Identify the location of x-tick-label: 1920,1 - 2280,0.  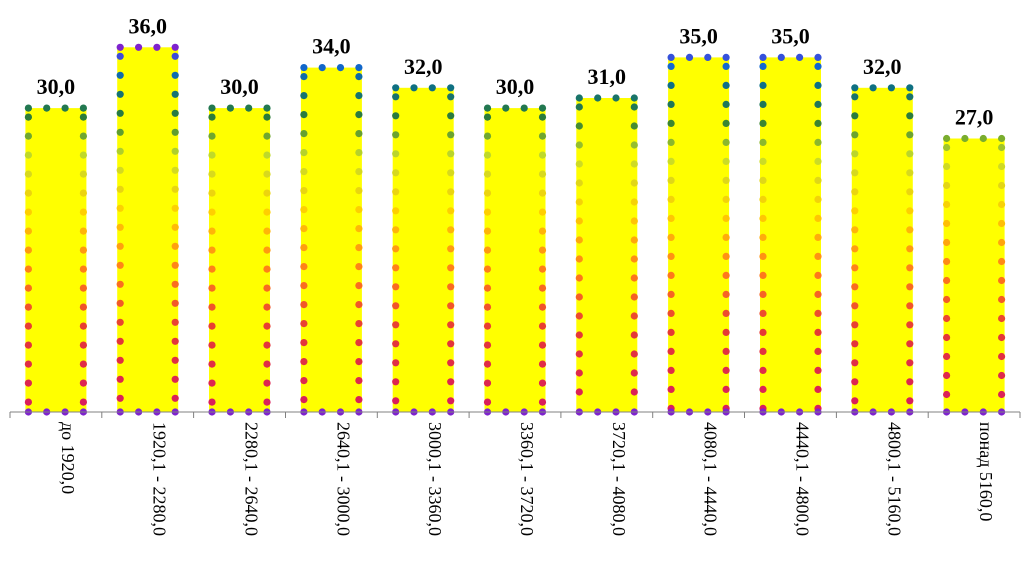
(160, 479).